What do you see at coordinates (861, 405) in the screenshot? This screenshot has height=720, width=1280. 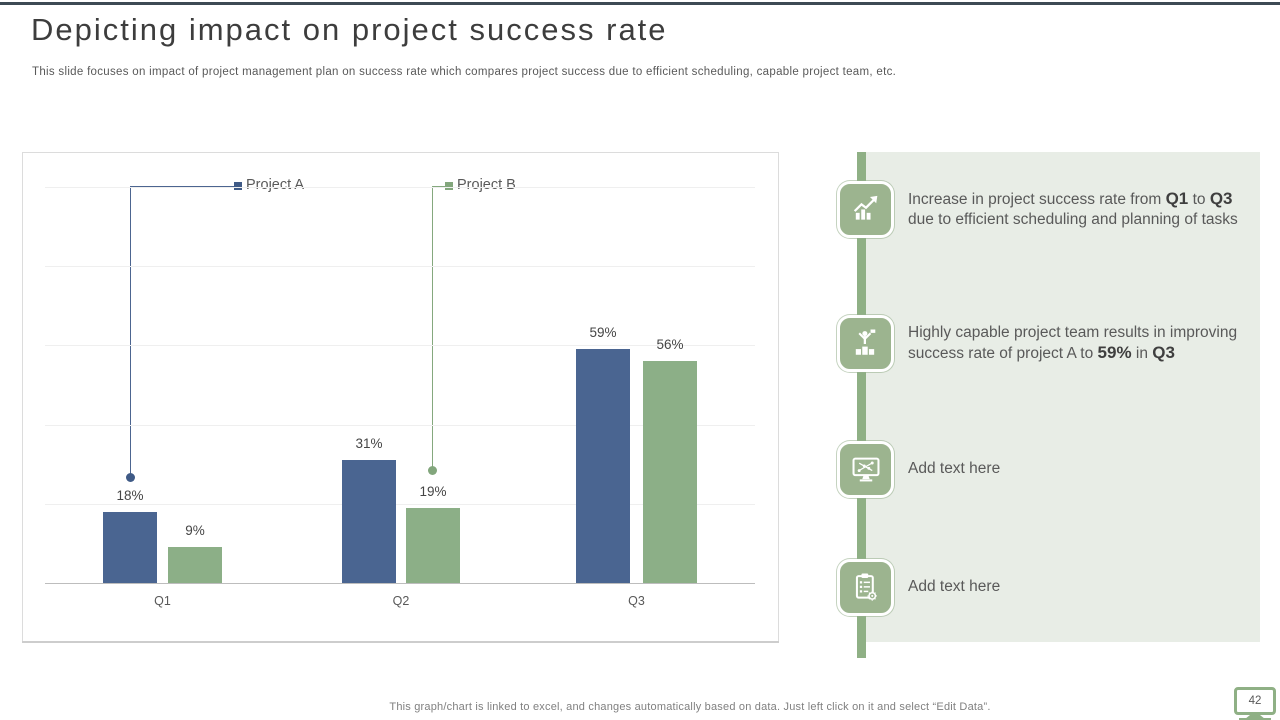 I see `panel-divider-bar` at bounding box center [861, 405].